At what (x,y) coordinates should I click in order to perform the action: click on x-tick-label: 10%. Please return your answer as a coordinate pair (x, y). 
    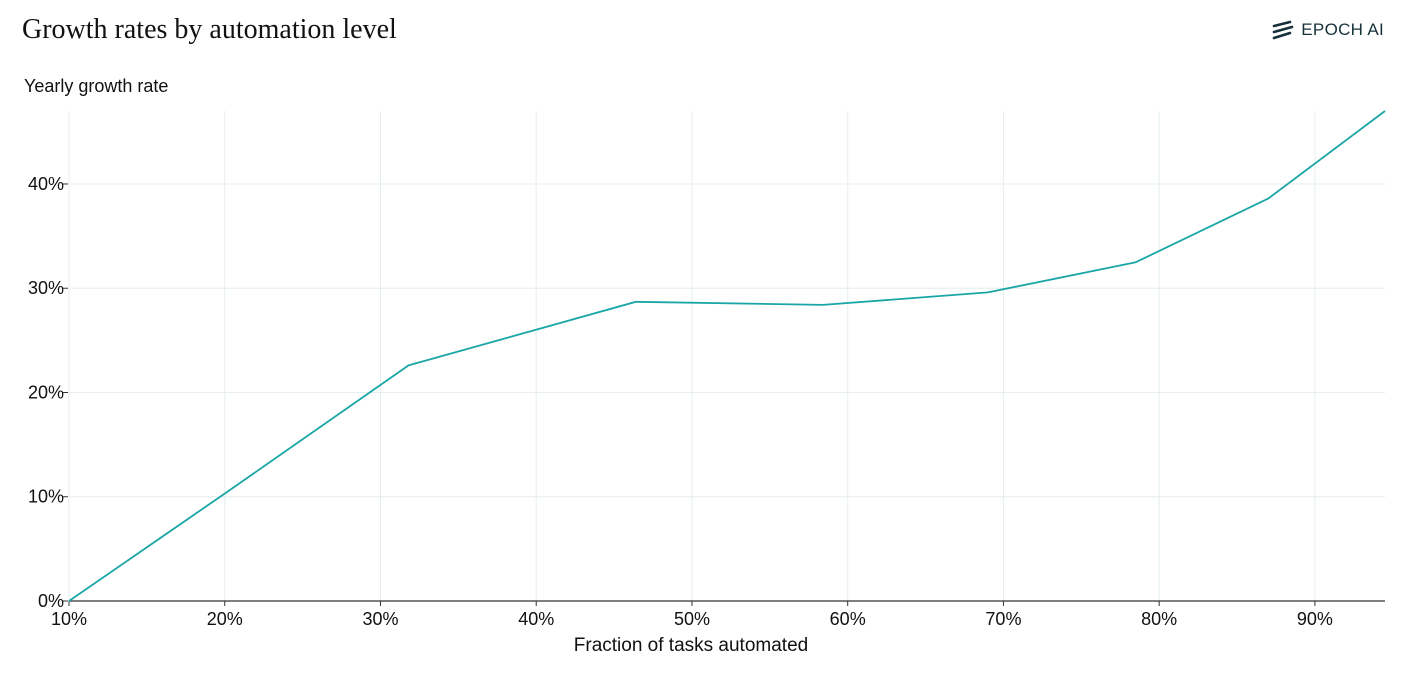
    Looking at the image, I should click on (69, 619).